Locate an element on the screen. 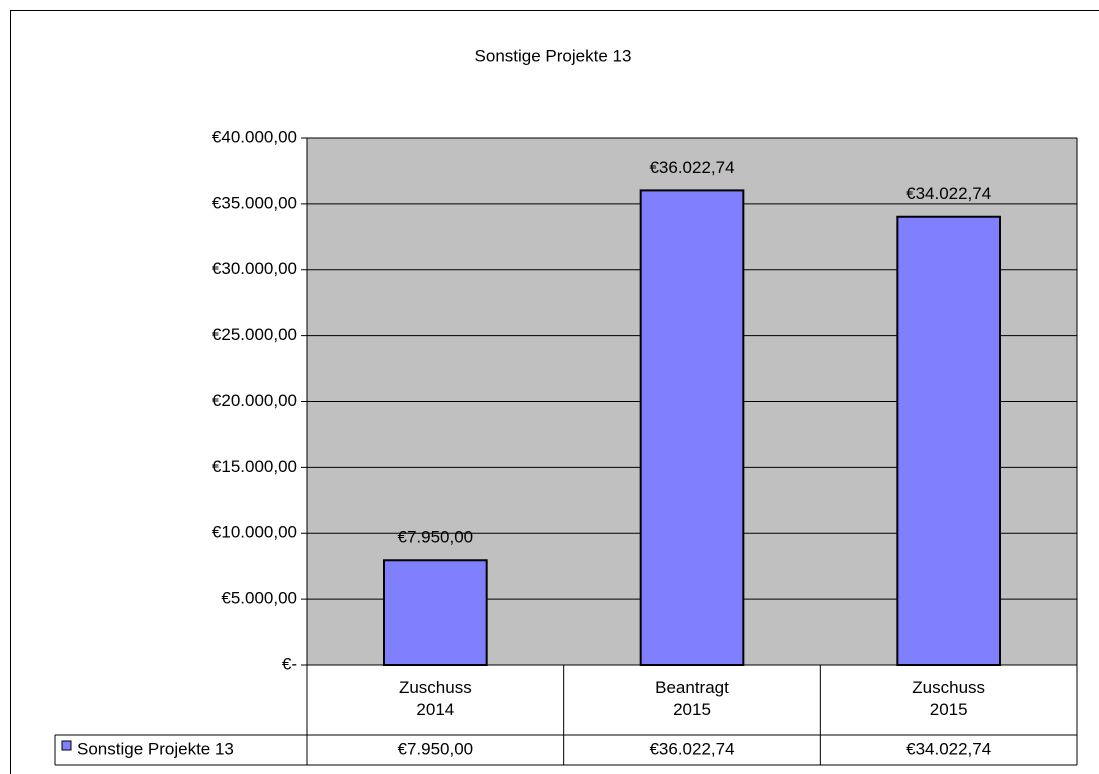 Image resolution: width=1099 pixels, height=774 pixels. table-value: €7.950,00 is located at coordinates (436, 748).